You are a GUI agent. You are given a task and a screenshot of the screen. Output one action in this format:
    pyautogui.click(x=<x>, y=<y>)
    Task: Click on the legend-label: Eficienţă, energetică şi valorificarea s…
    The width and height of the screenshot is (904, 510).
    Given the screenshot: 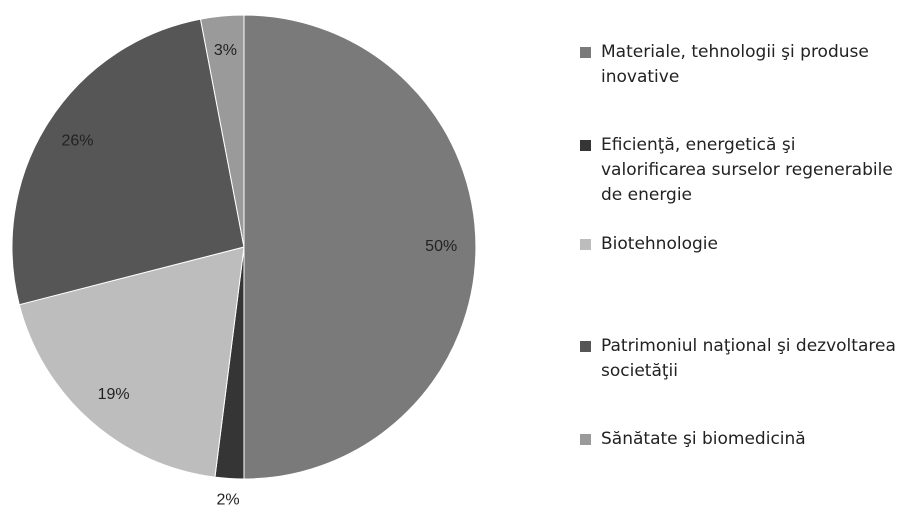 What is the action you would take?
    pyautogui.click(x=747, y=170)
    